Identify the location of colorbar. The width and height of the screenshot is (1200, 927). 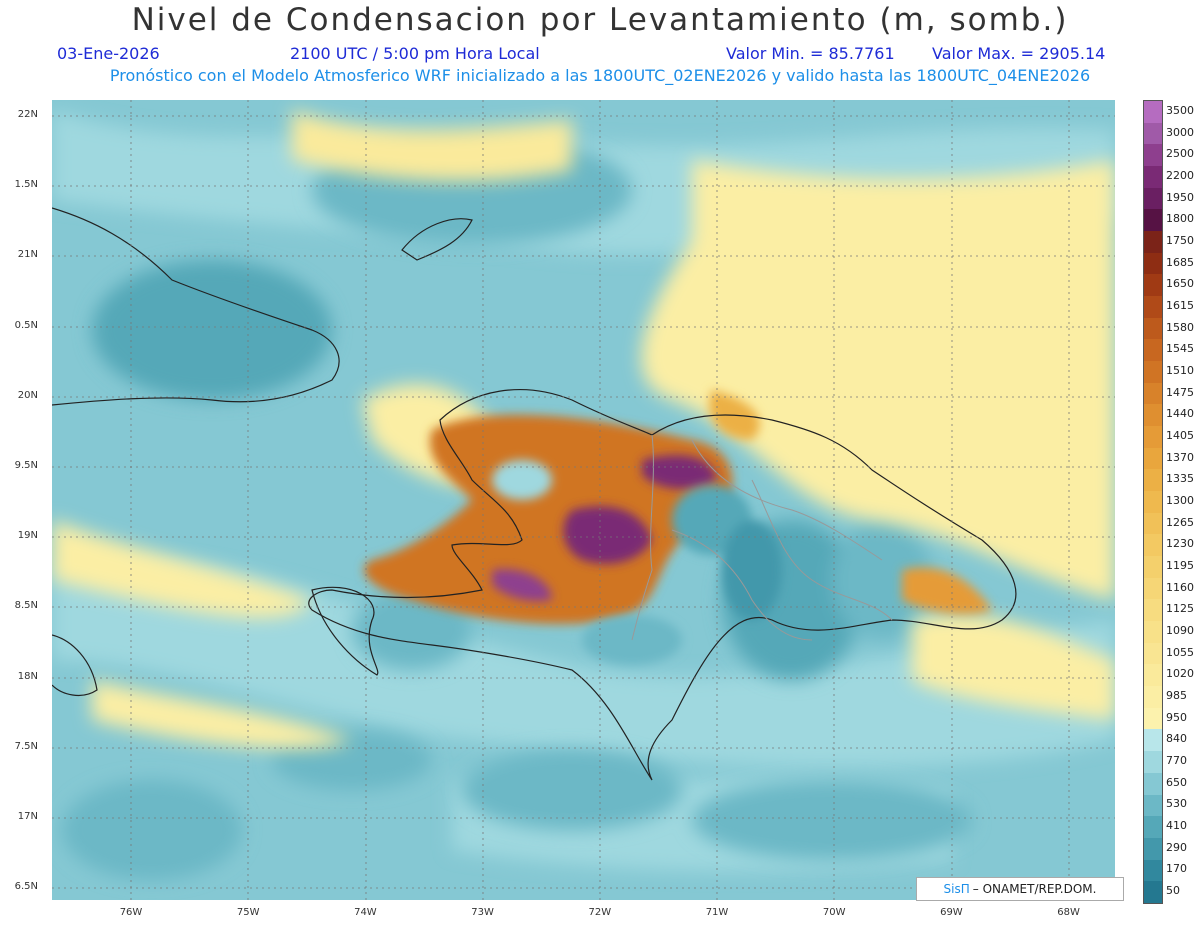
(1153, 502).